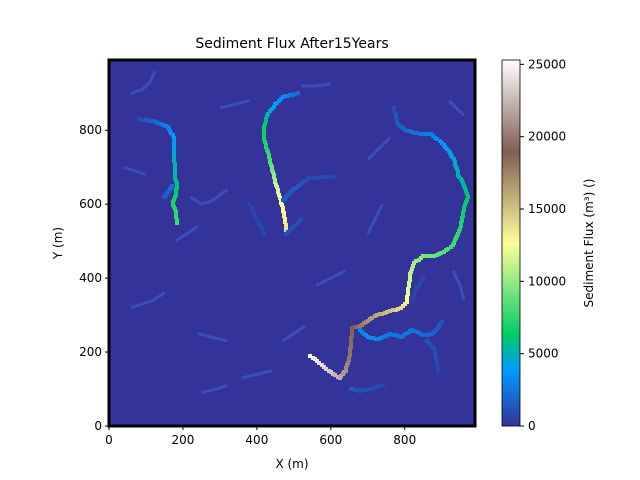  What do you see at coordinates (543, 245) in the screenshot?
I see `colorbar-ticks: 0 5000 10000 15000 20000 25000` at bounding box center [543, 245].